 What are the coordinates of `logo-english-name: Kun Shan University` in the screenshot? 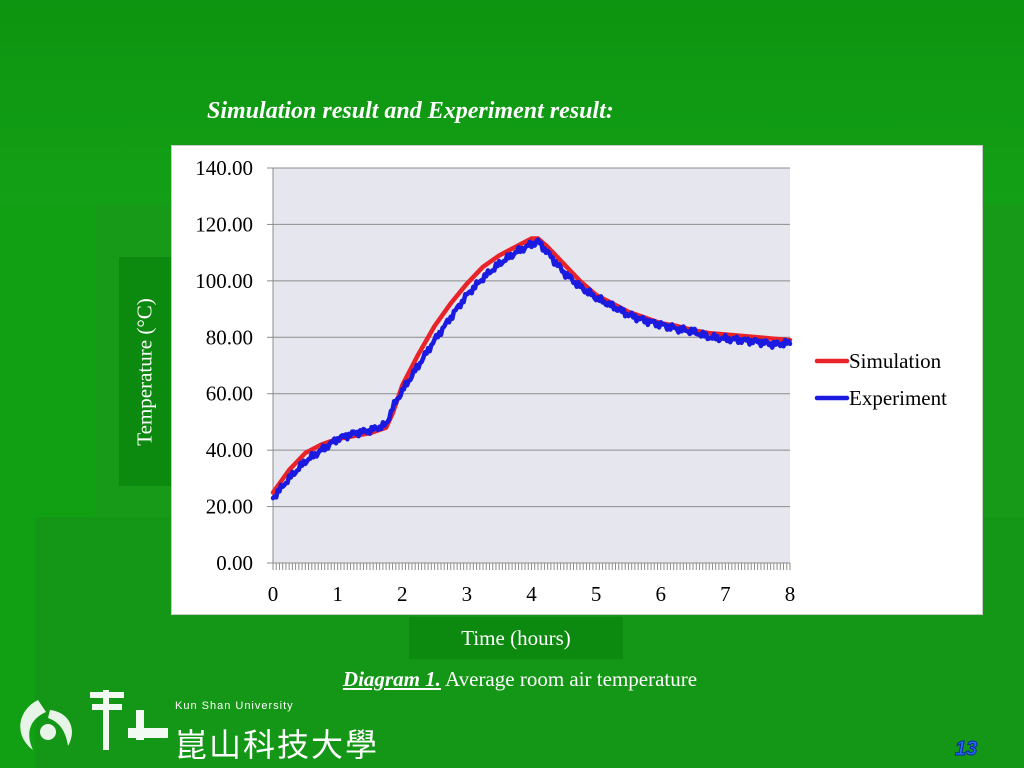 It's located at (234, 706).